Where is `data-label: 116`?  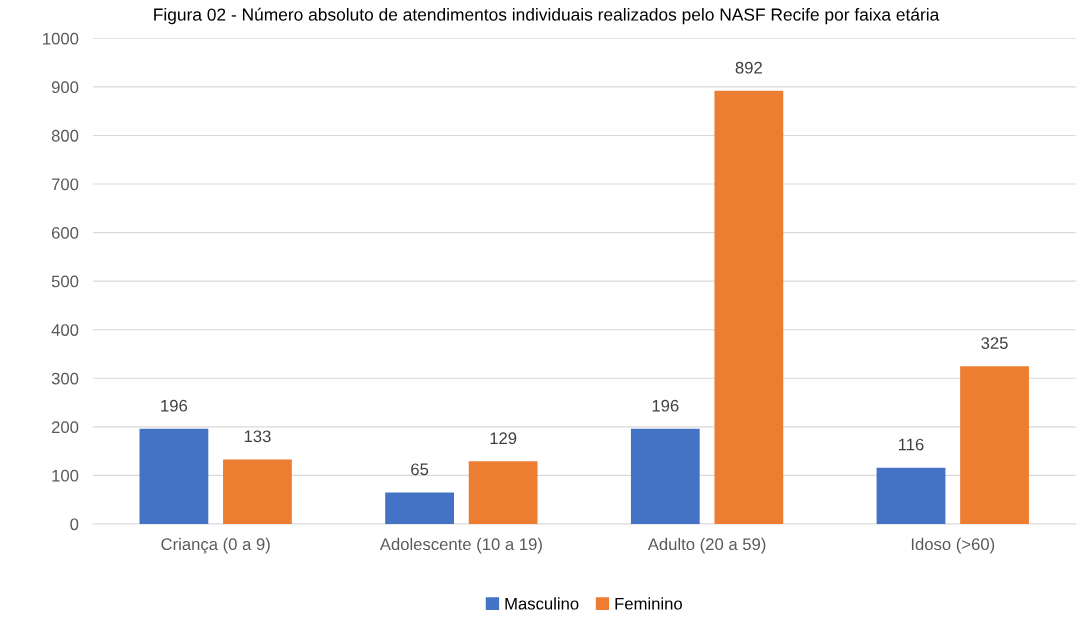
data-label: 116 is located at coordinates (911, 444).